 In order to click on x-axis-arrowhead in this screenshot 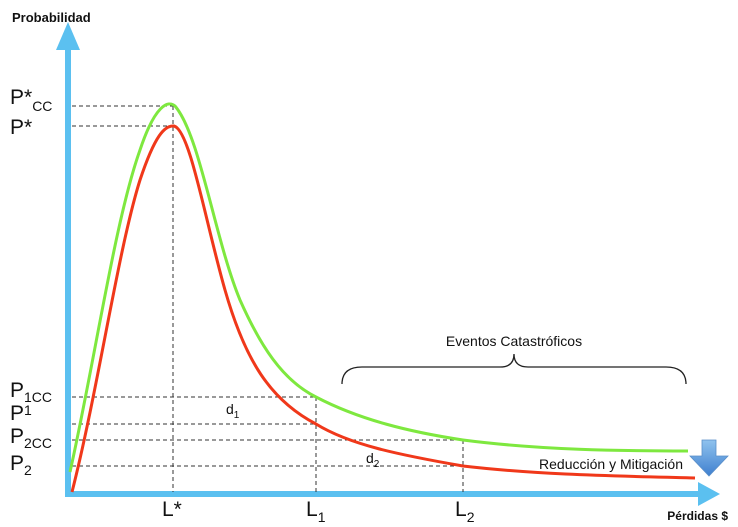, I will do `click(709, 494)`.